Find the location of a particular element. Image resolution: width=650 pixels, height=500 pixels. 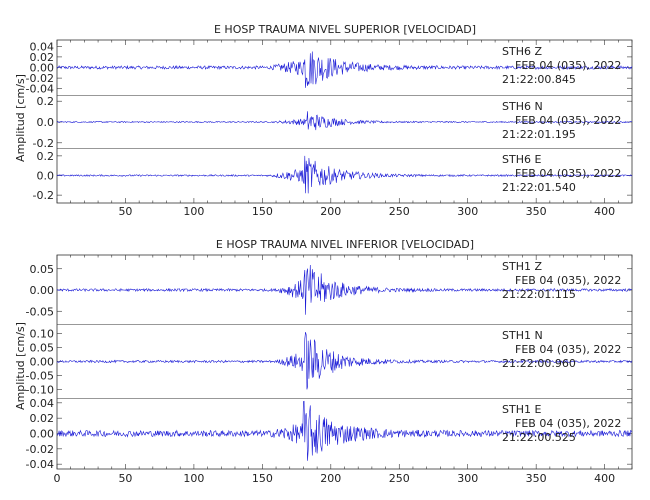

time-label: 21:22:00.960 is located at coordinates (539, 363).